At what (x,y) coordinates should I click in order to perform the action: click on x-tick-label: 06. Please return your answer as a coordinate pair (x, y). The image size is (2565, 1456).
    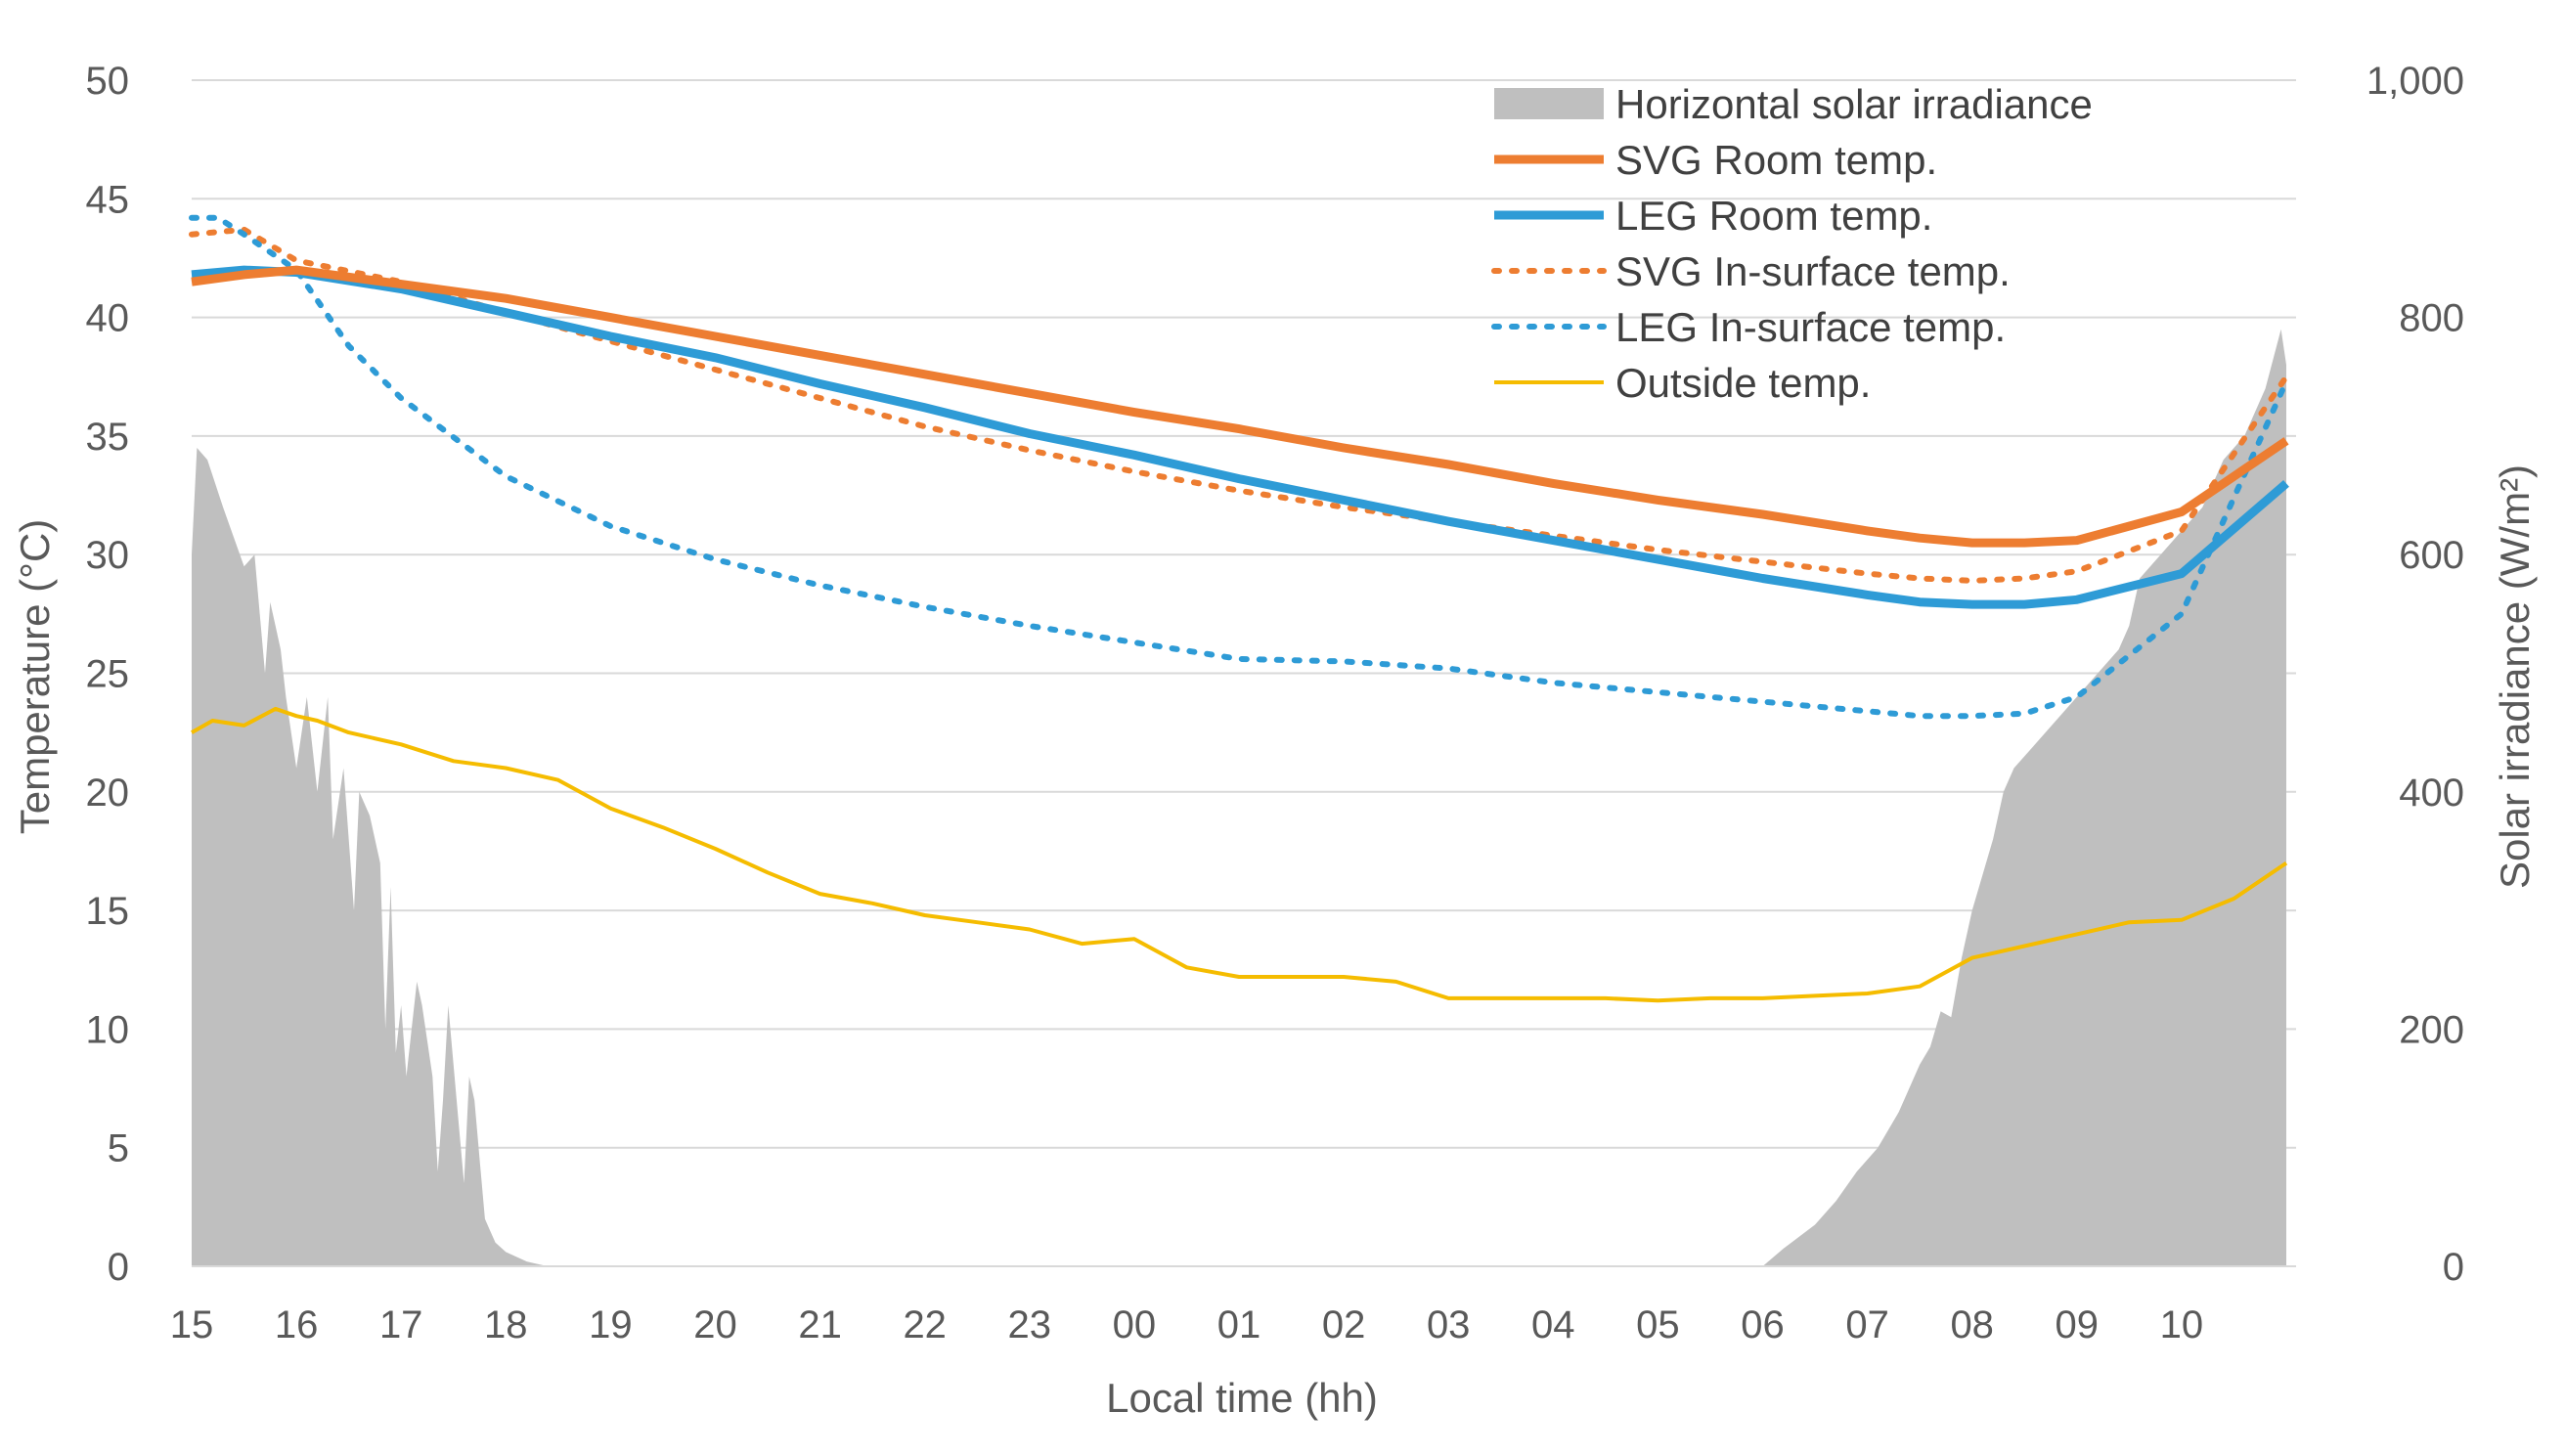
    Looking at the image, I should click on (1763, 1324).